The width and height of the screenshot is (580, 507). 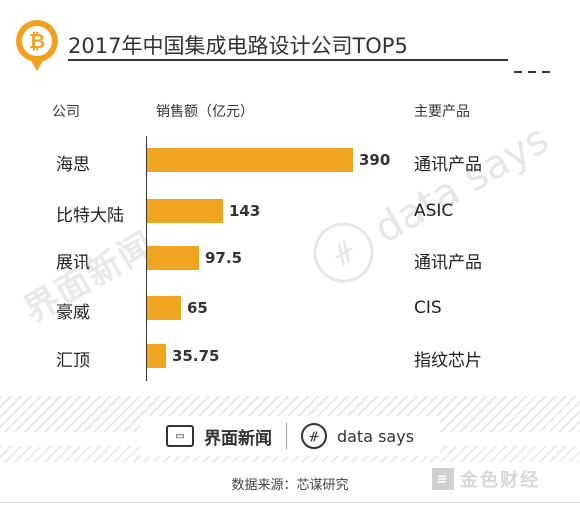 What do you see at coordinates (375, 160) in the screenshot?
I see `sales-value-label: 390` at bounding box center [375, 160].